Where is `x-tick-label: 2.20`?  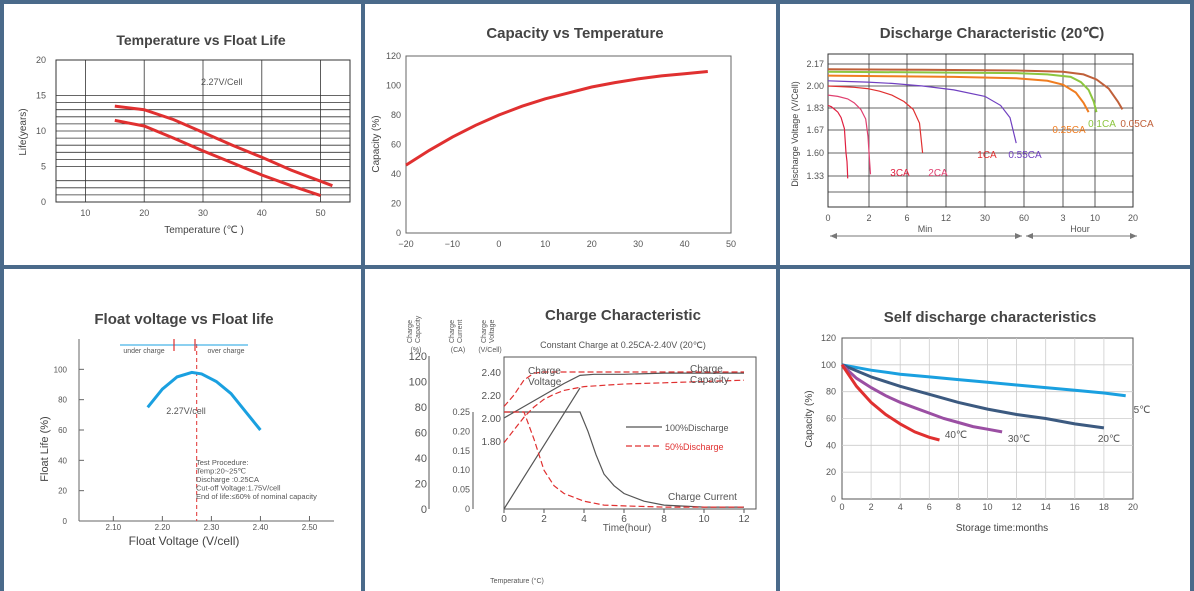 x-tick-label: 2.20 is located at coordinates (163, 527).